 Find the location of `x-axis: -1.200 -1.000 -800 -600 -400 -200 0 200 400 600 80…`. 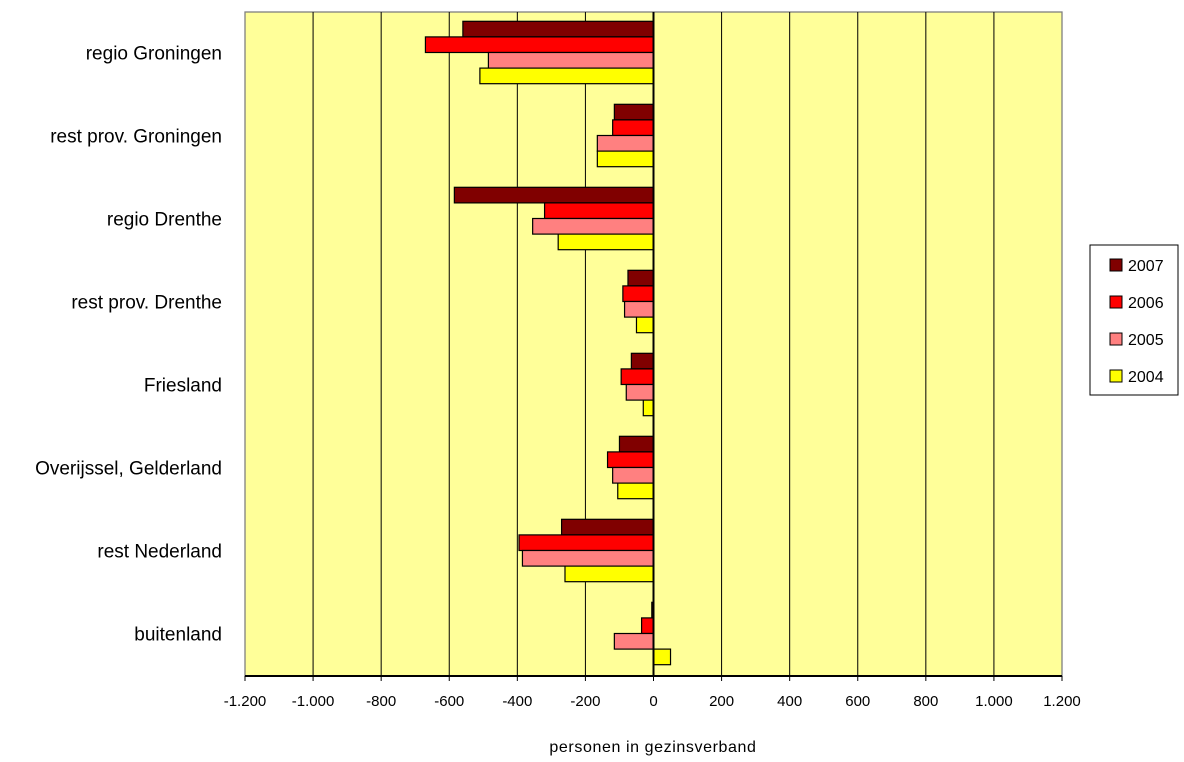

x-axis: -1.200 -1.000 -800 -600 -400 -200 0 200 400 600 80… is located at coordinates (652, 692).